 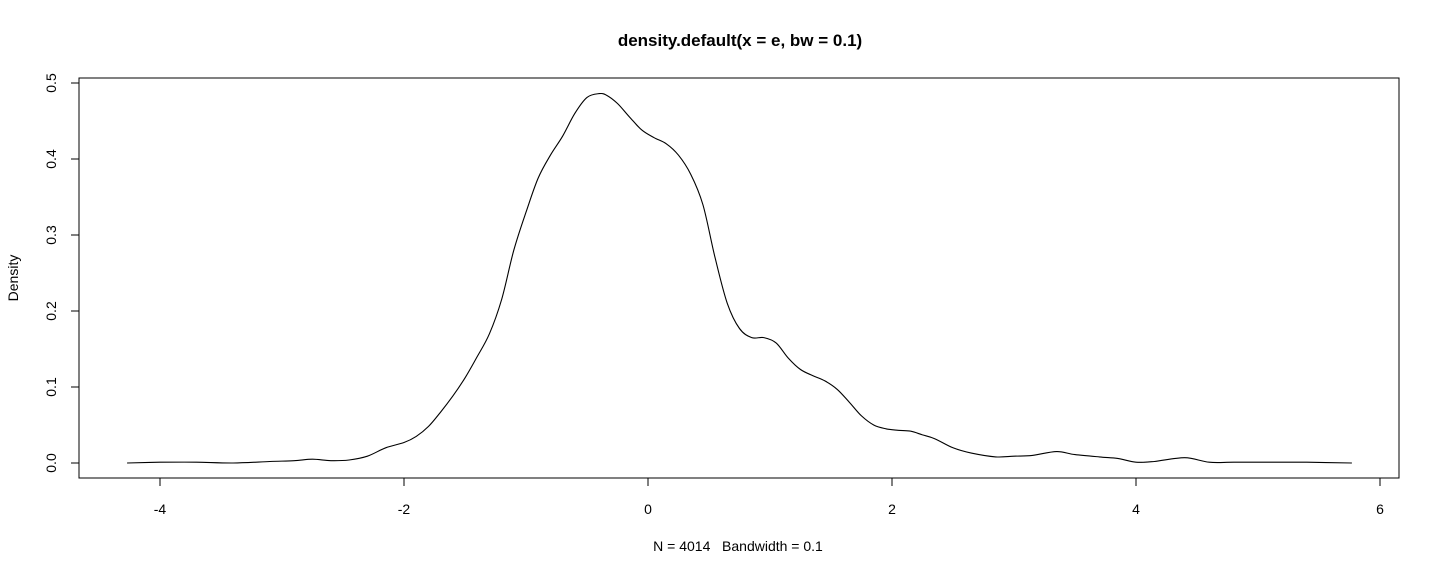 What do you see at coordinates (51, 463) in the screenshot?
I see `y-tick-label: 0.0` at bounding box center [51, 463].